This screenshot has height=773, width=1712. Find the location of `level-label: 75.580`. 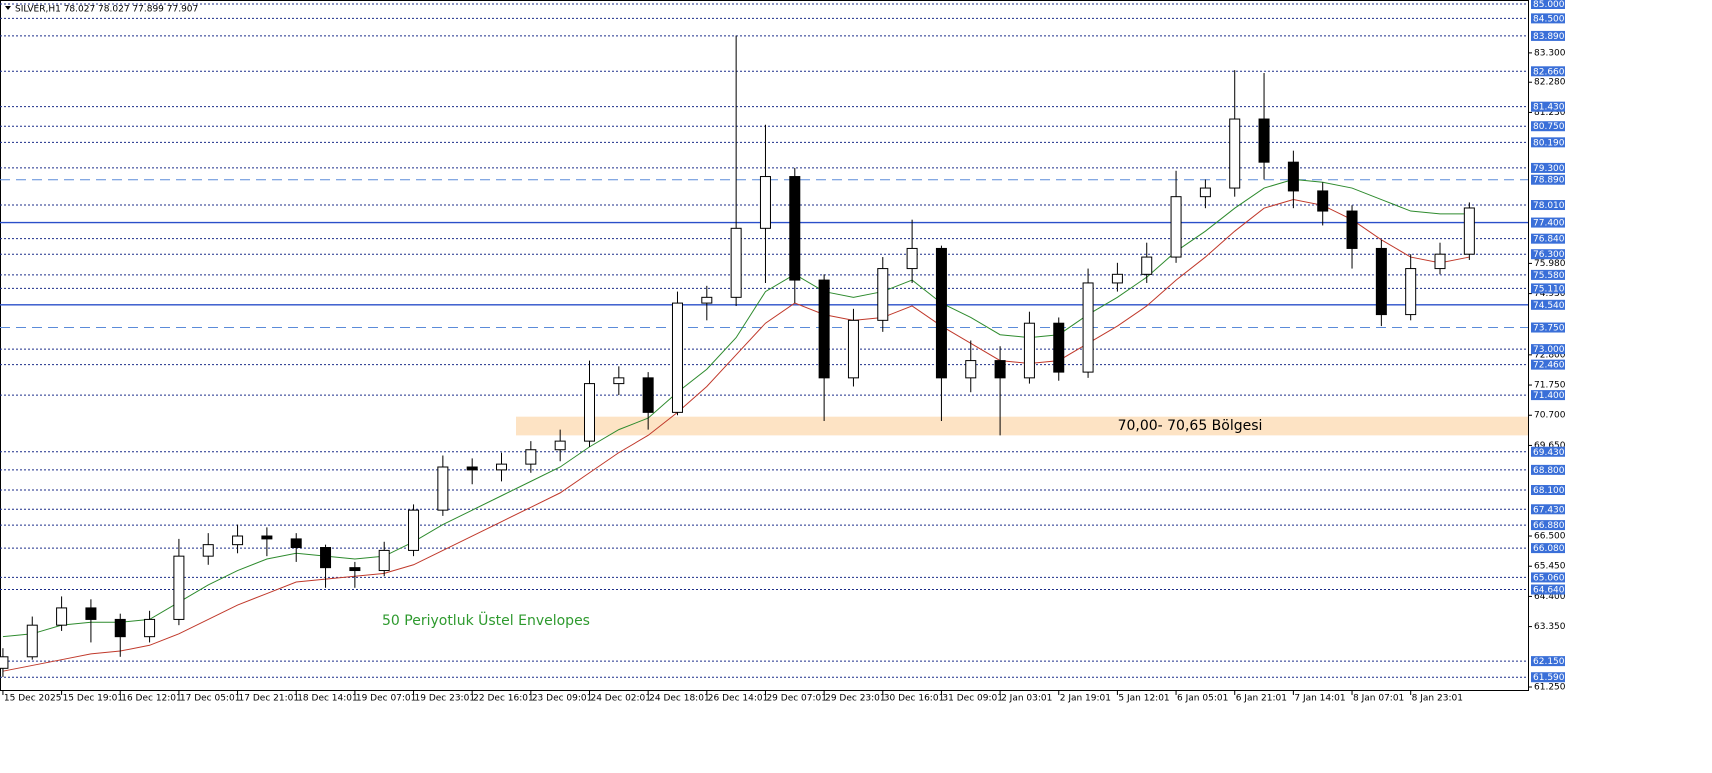

level-label: 75.580 is located at coordinates (1549, 276).